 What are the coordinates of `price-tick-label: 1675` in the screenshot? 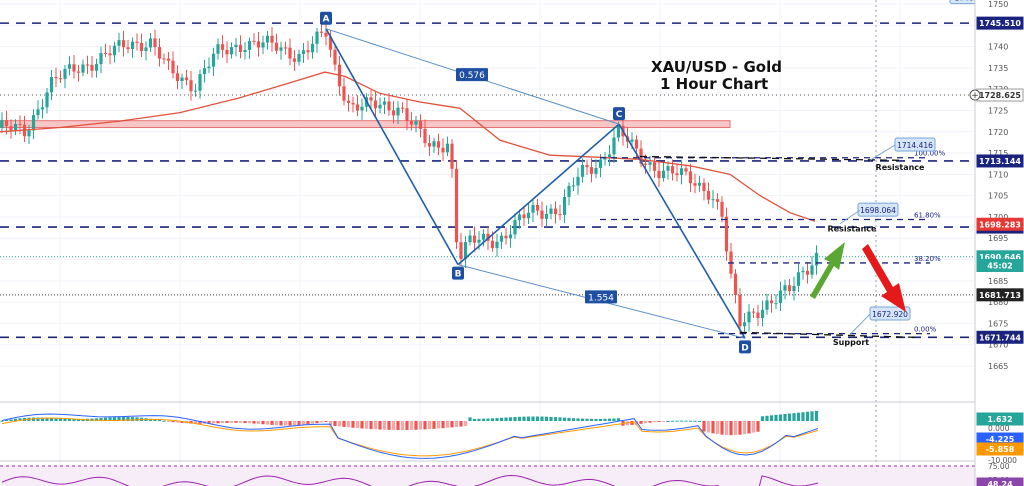 It's located at (998, 323).